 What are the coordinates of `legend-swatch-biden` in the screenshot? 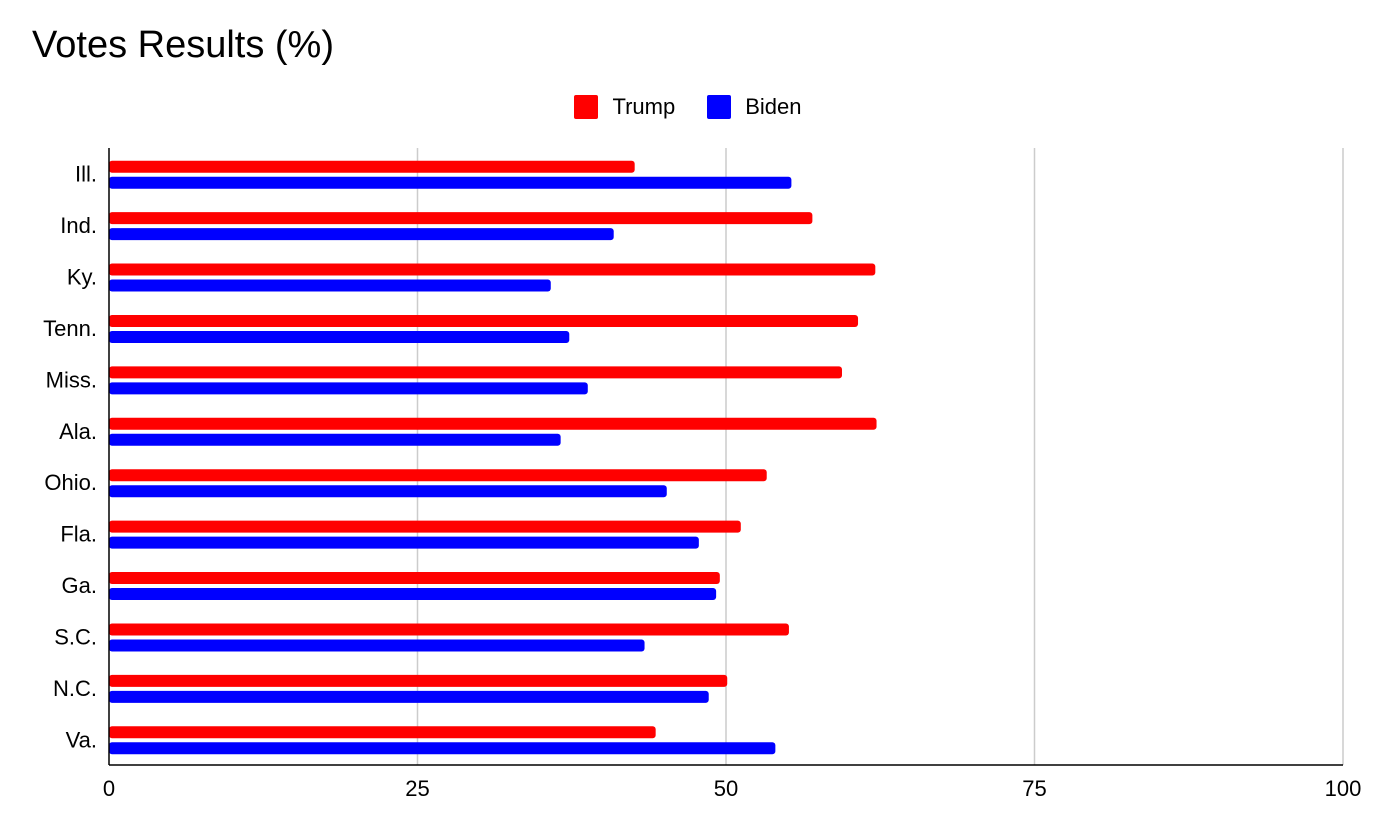 It's located at (719, 107).